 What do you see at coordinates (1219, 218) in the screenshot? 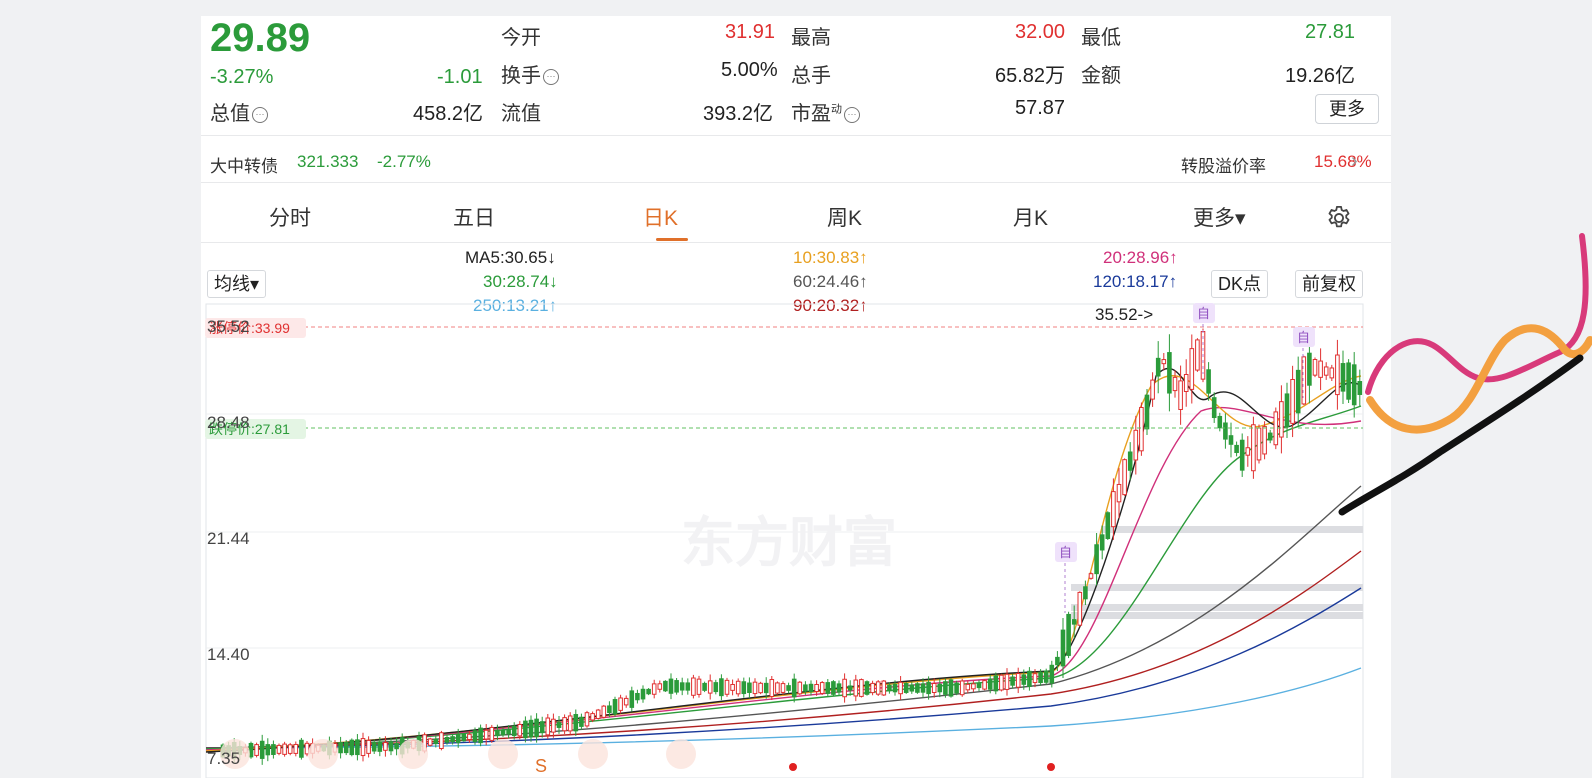
I see `tab-more: 更多▾` at bounding box center [1219, 218].